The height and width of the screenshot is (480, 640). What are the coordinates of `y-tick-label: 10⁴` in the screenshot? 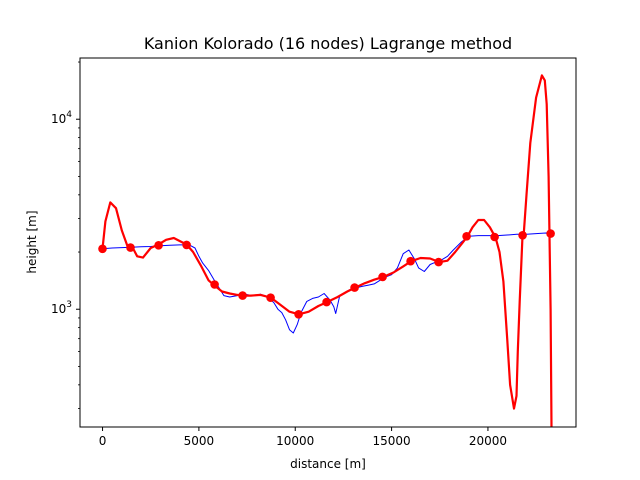 It's located at (61, 118).